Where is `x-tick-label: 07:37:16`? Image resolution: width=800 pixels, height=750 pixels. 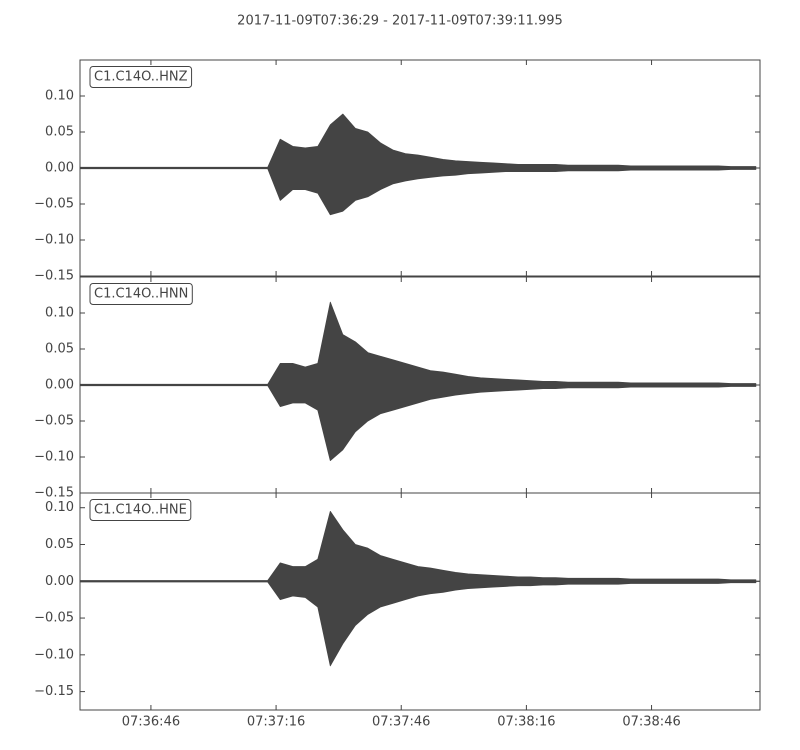 x-tick-label: 07:37:16 is located at coordinates (276, 722).